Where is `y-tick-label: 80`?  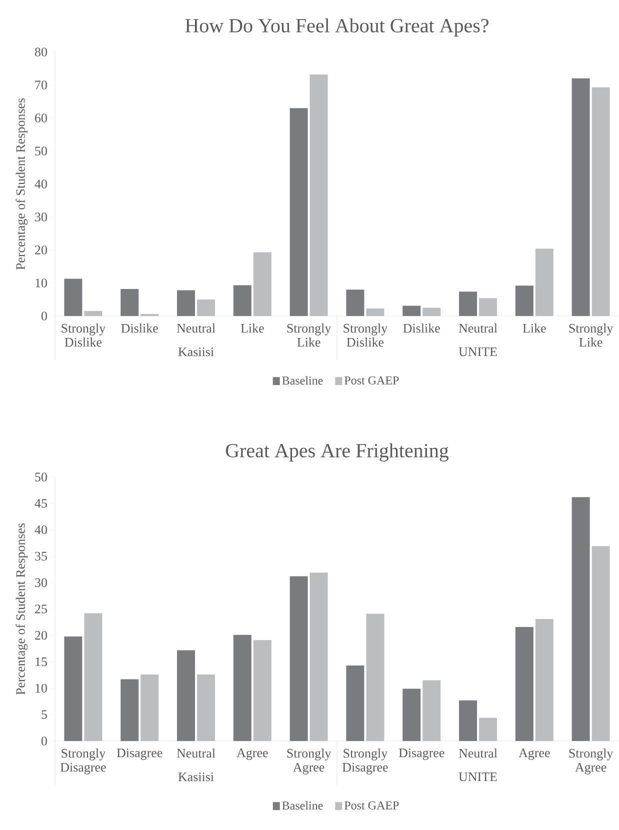 y-tick-label: 80 is located at coordinates (40, 52).